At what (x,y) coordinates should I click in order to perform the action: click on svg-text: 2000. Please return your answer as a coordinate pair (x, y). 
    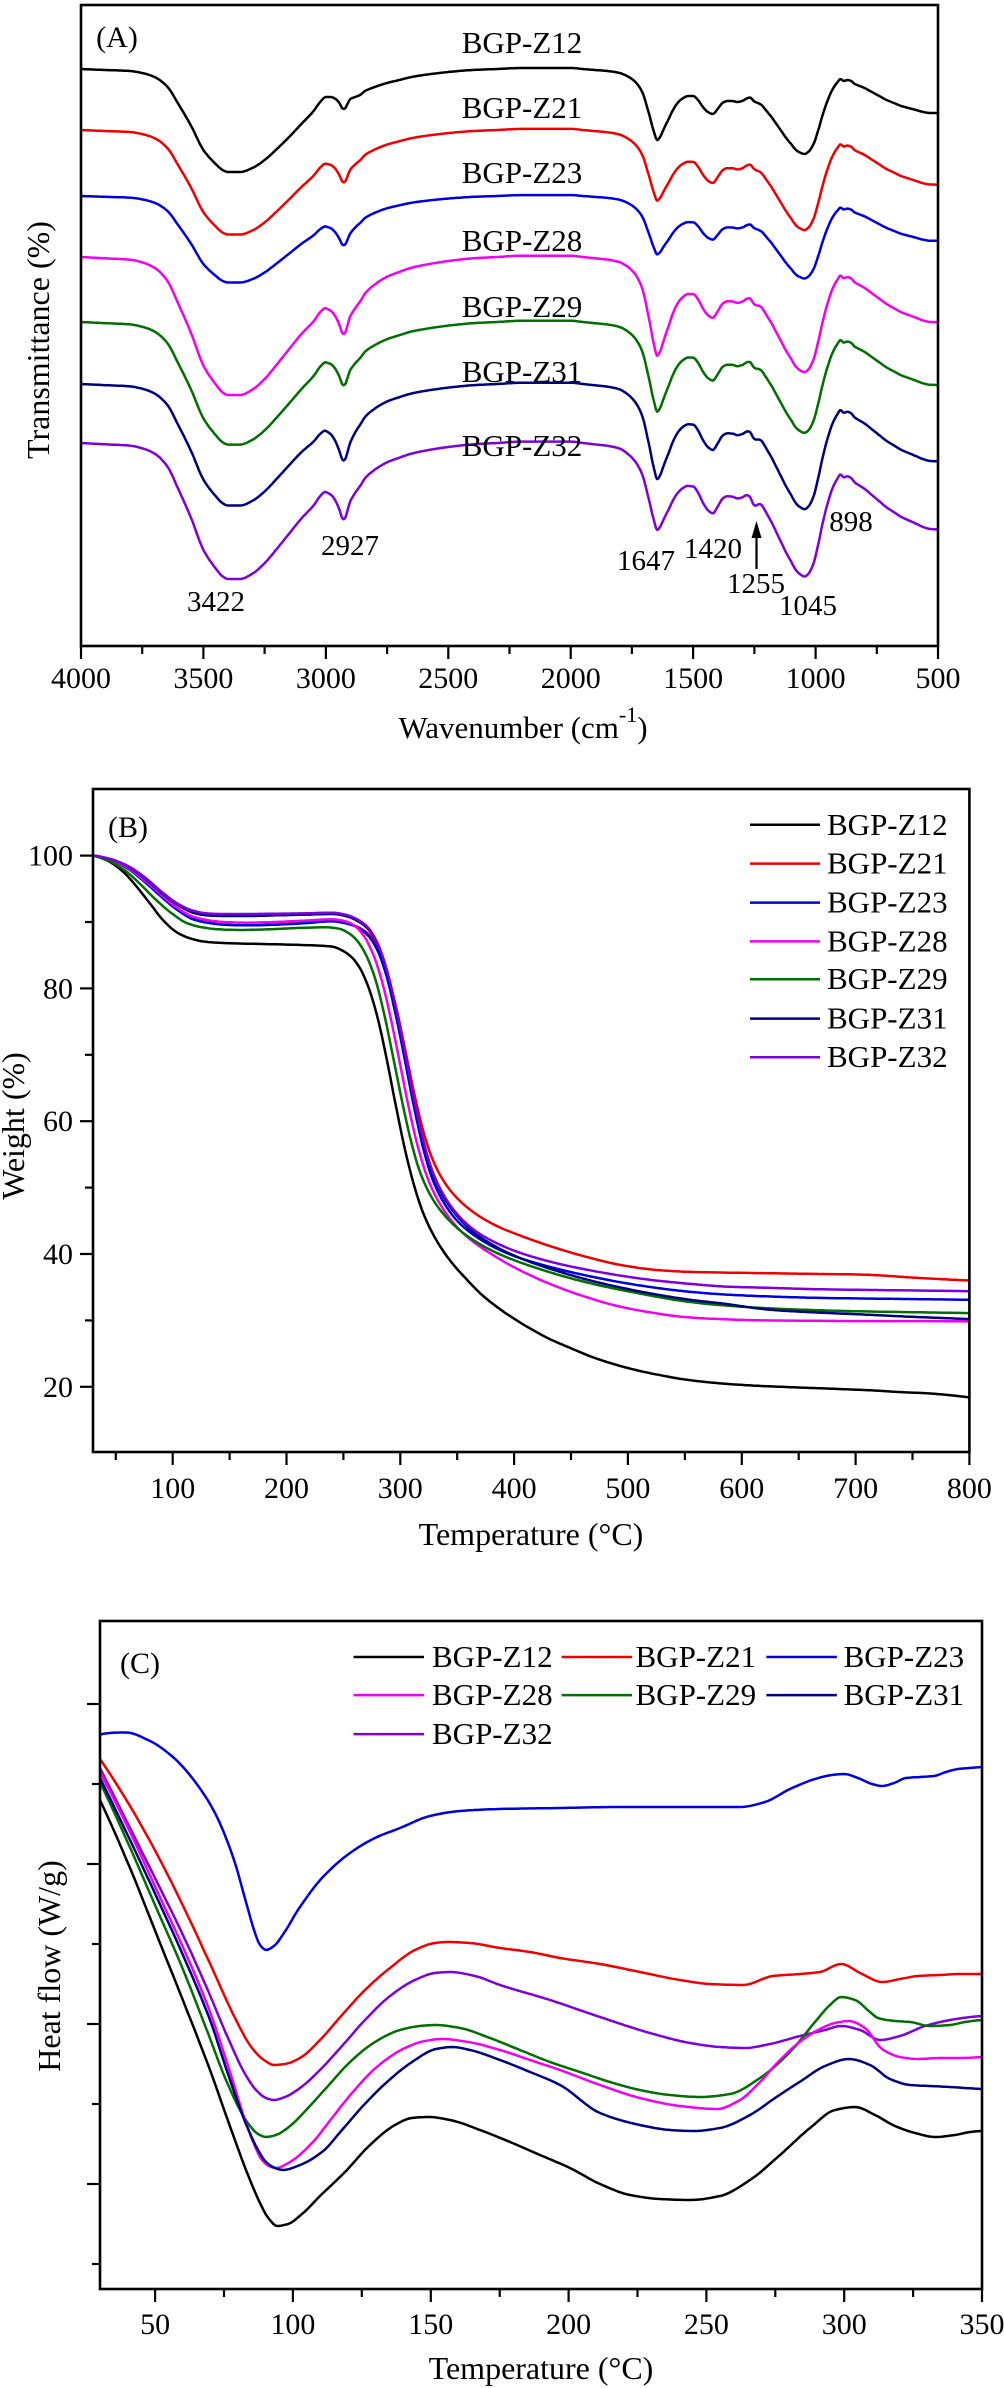
    Looking at the image, I should click on (571, 678).